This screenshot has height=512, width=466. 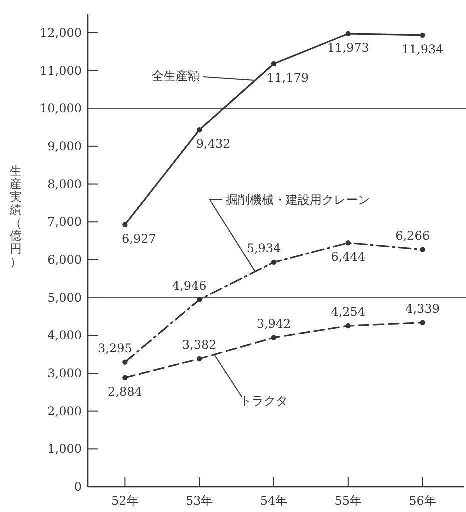 What do you see at coordinates (422, 501) in the screenshot?
I see `x-tick-label: 56年` at bounding box center [422, 501].